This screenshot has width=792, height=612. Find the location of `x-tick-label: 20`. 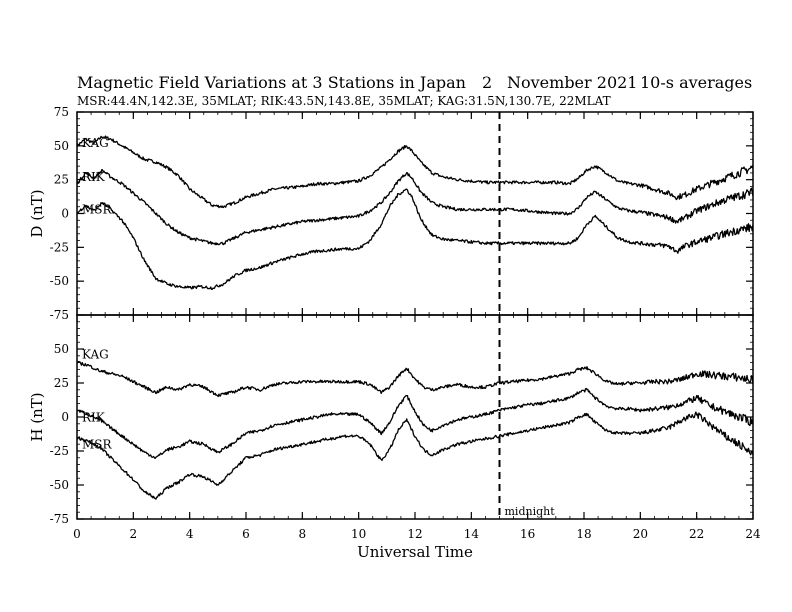

x-tick-label: 20 is located at coordinates (640, 534).